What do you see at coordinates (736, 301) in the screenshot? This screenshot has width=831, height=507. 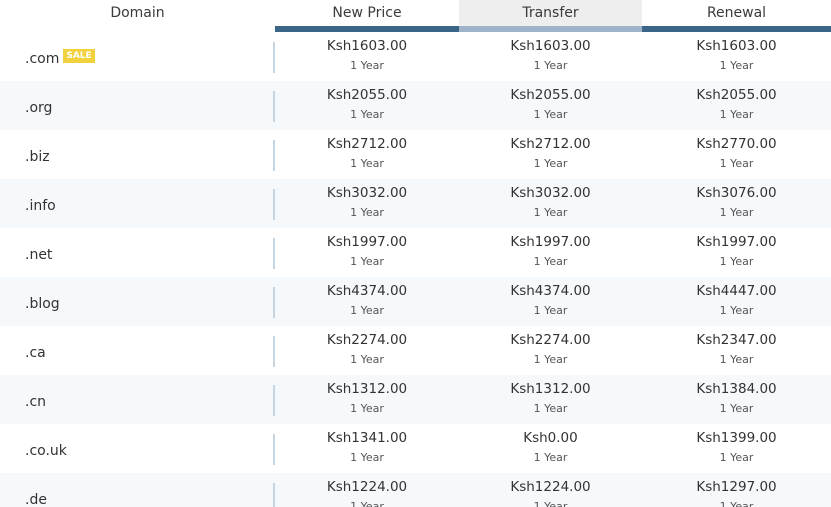 I see `renewal-cell: Ksh4447.00 1 Year` at bounding box center [736, 301].